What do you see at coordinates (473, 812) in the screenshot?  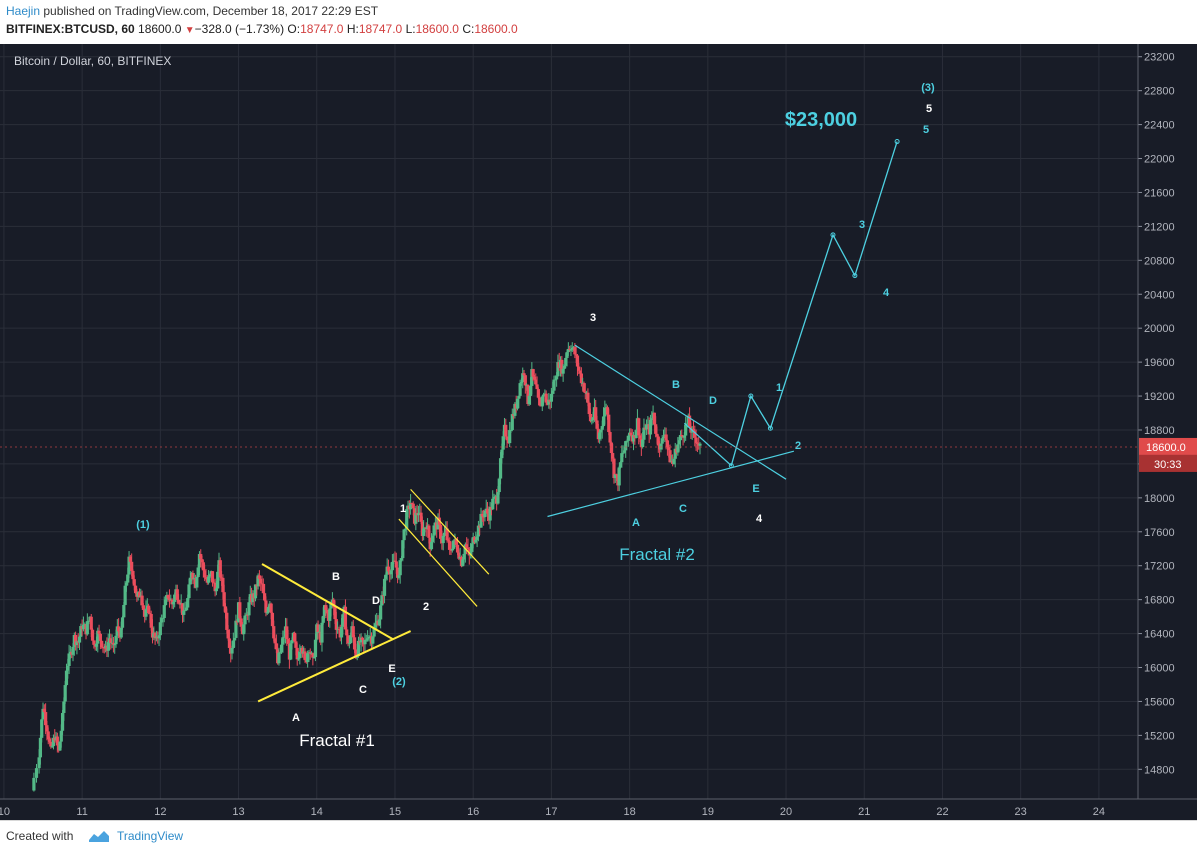 I see `x-tick-label: 16` at bounding box center [473, 812].